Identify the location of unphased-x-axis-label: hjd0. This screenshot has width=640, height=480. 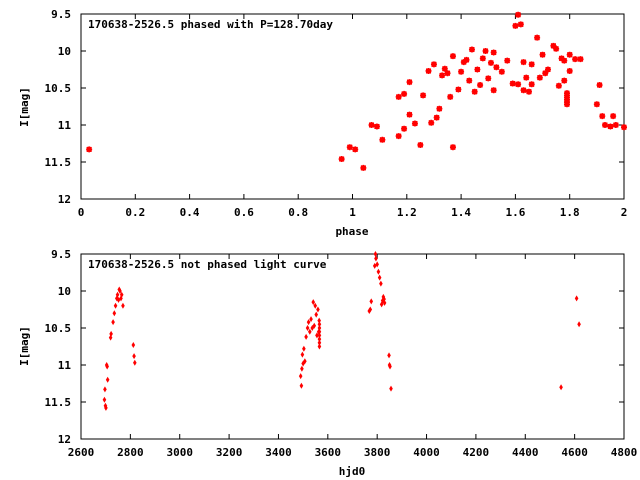
(352, 471).